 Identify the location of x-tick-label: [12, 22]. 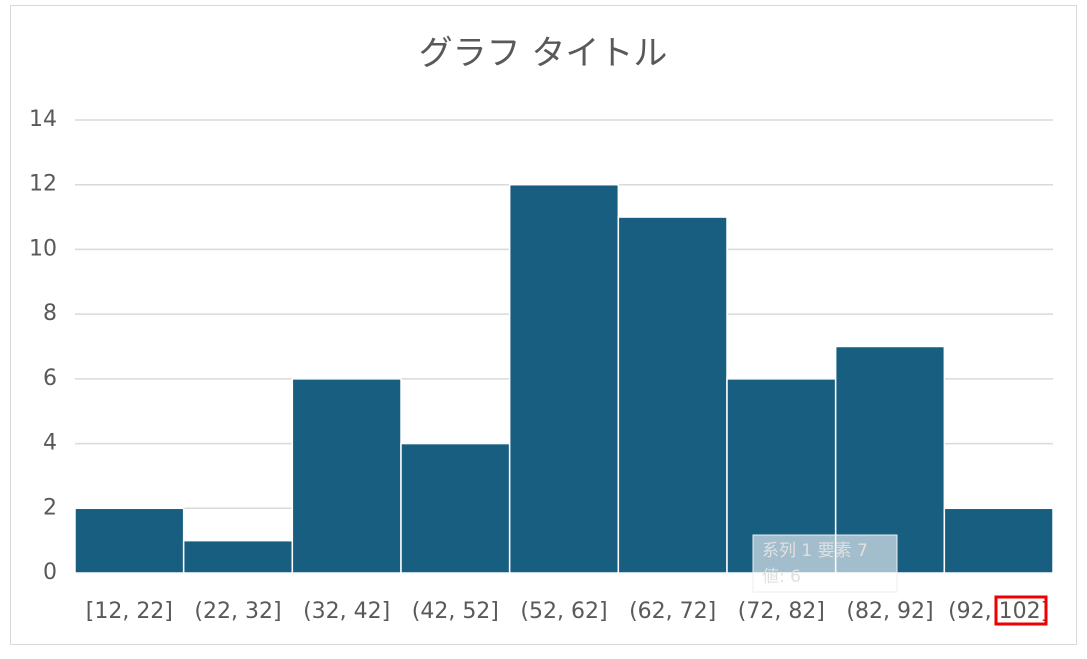
(129, 611).